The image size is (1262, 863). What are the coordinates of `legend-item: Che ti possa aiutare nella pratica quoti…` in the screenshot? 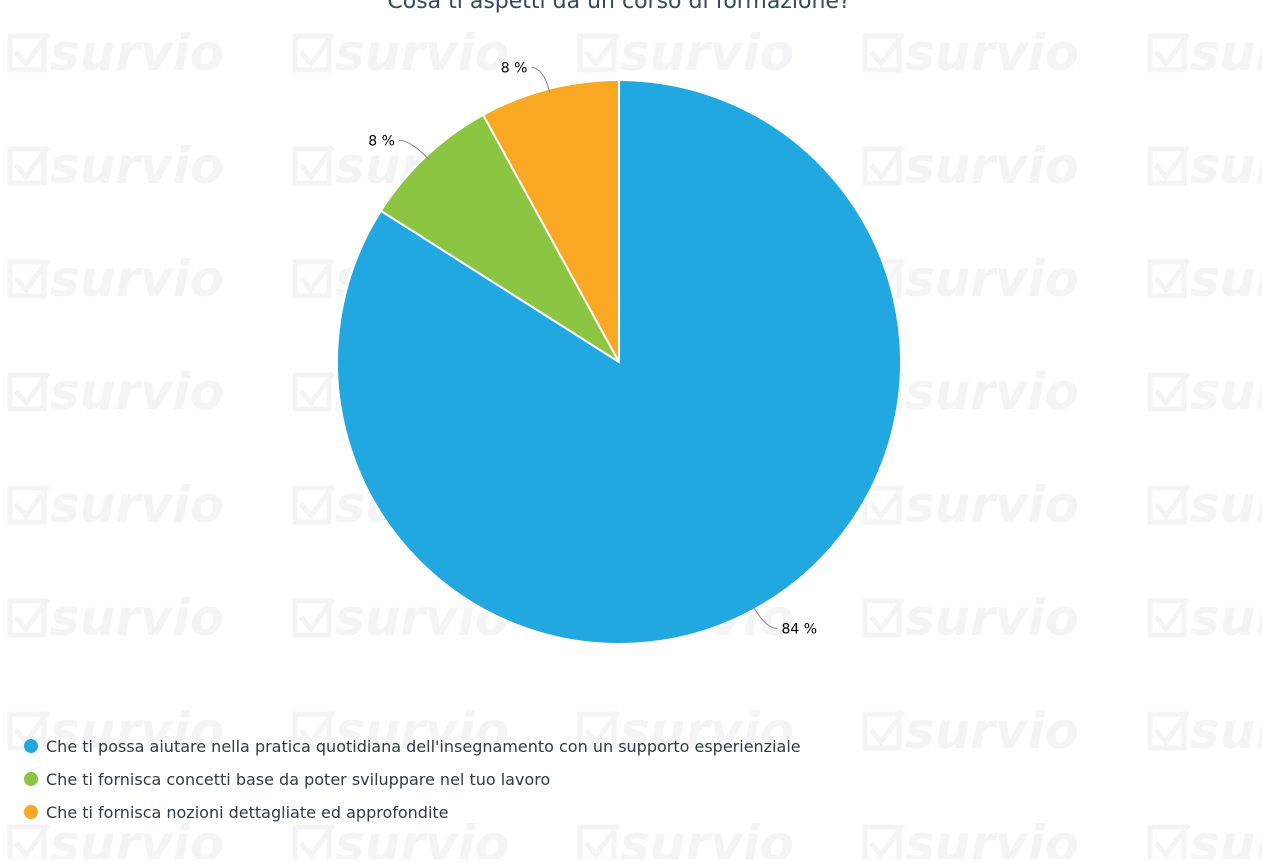 It's located at (412, 746).